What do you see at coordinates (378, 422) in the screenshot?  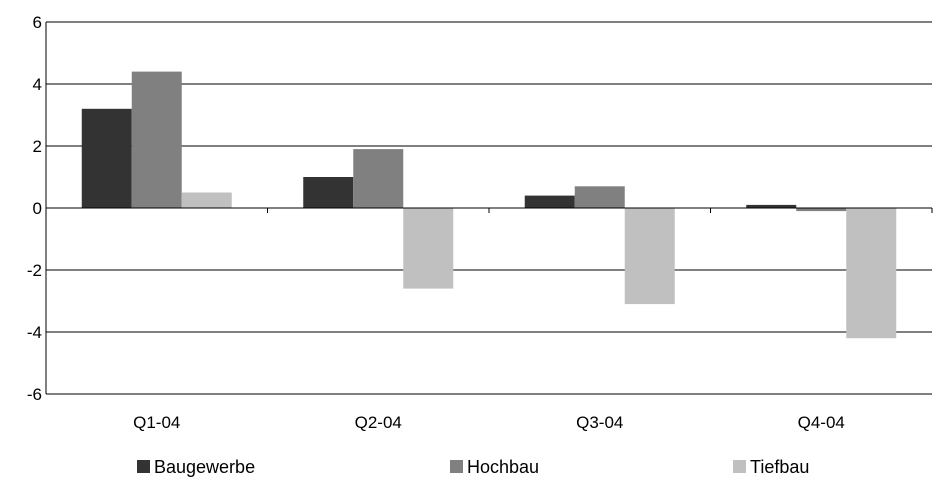 I see `x-tick-label: Q2-04` at bounding box center [378, 422].